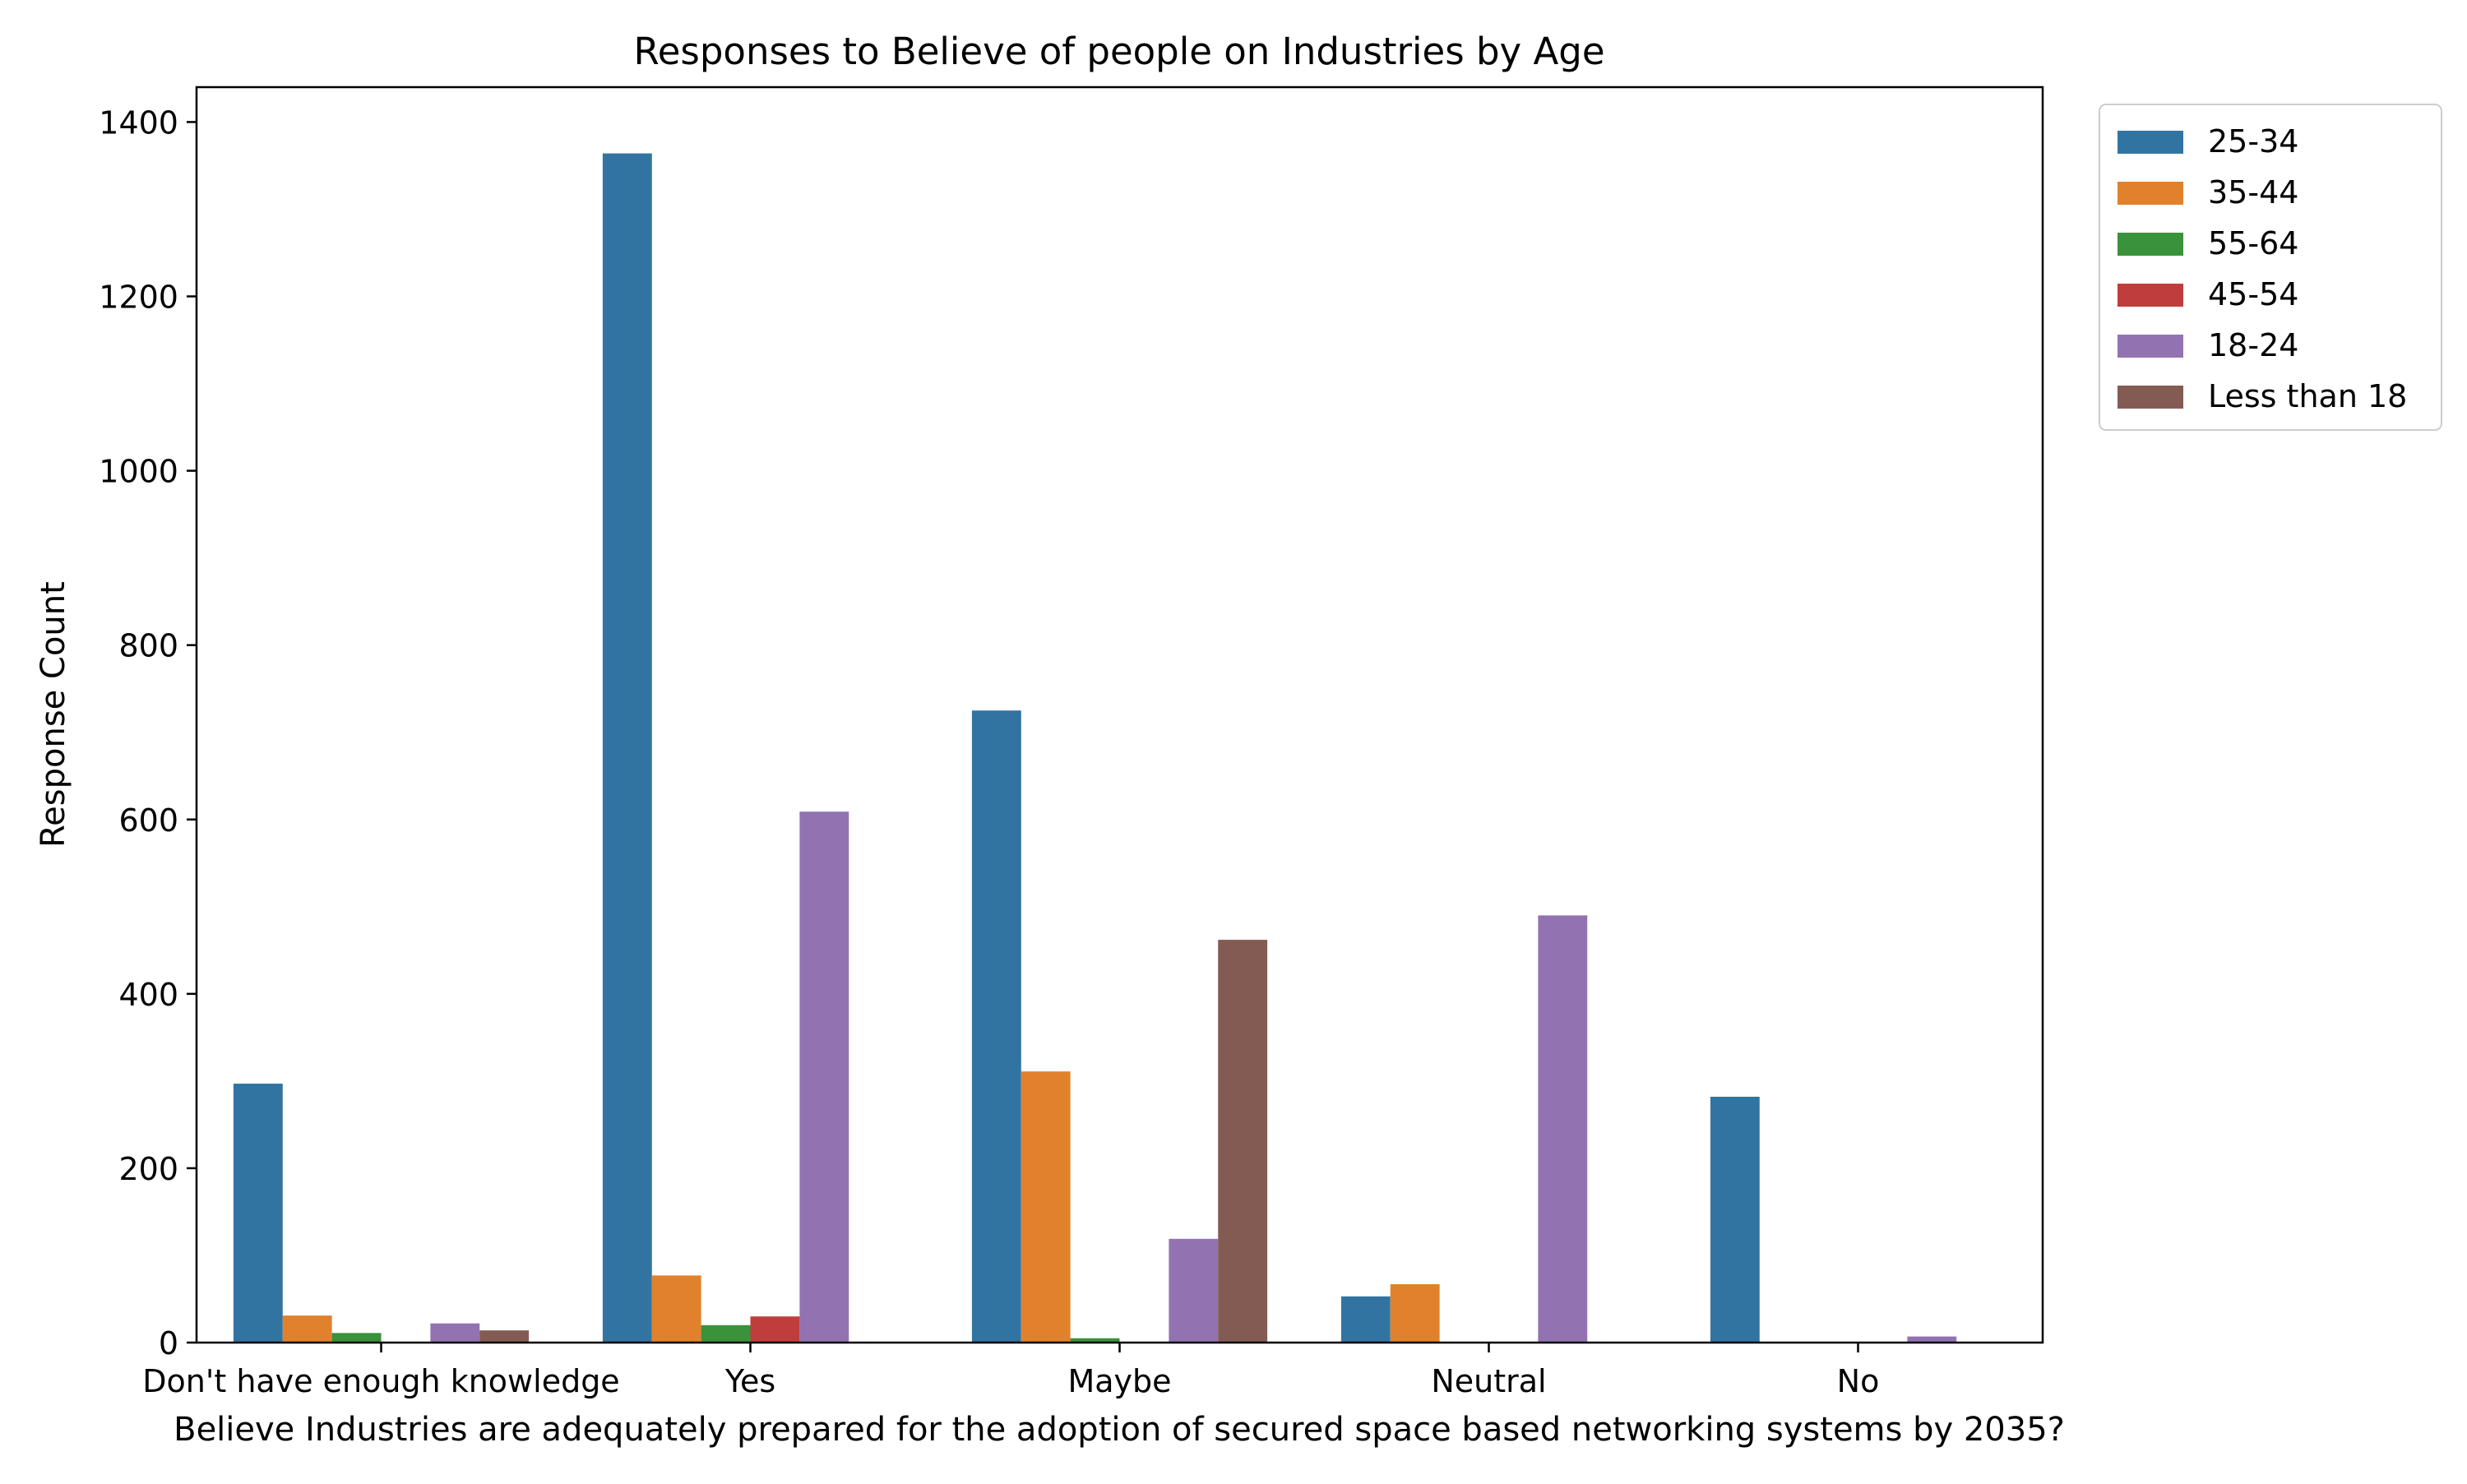 Image resolution: width=2467 pixels, height=1484 pixels. I want to click on y-tick-label: 600, so click(148, 821).